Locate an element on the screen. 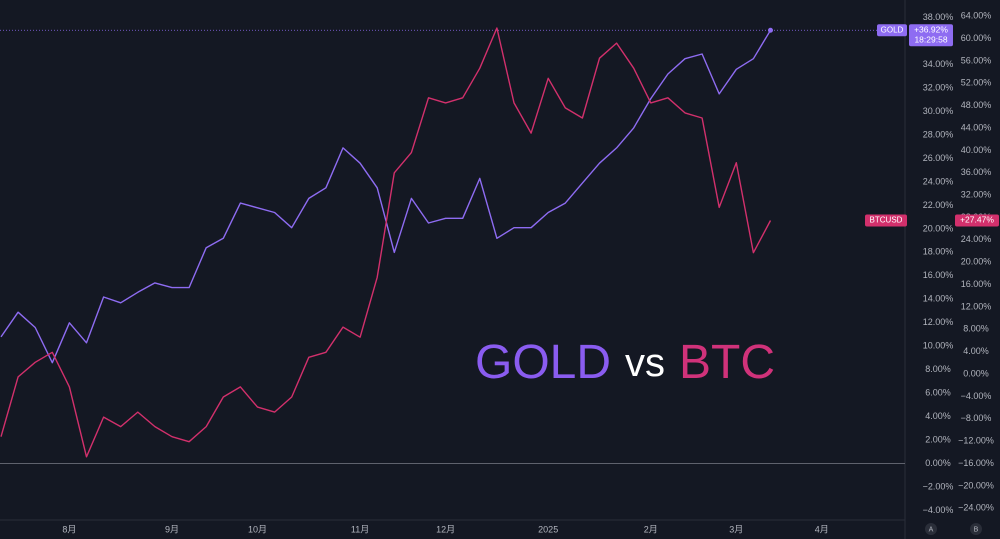 The height and width of the screenshot is (539, 1000). y2-tick-label: 32.00% is located at coordinates (976, 195).